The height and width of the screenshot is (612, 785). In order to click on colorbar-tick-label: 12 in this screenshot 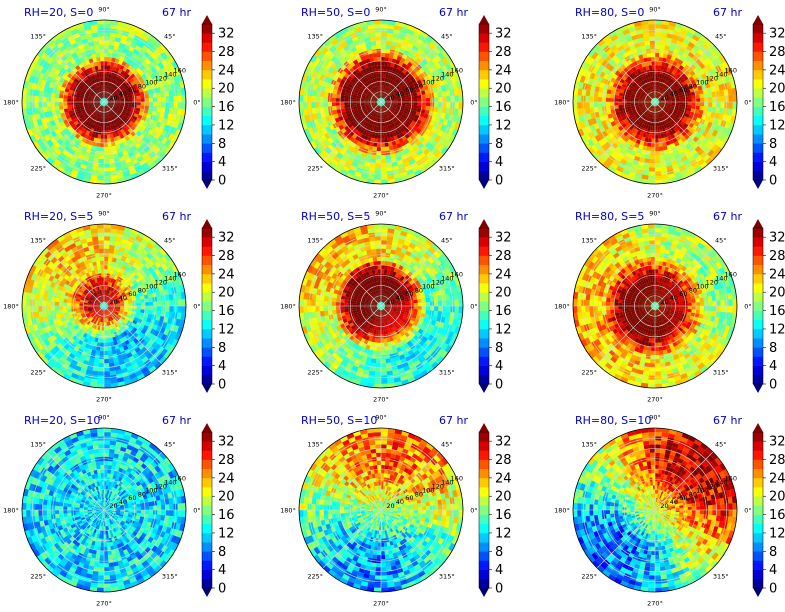, I will do `click(503, 125)`.